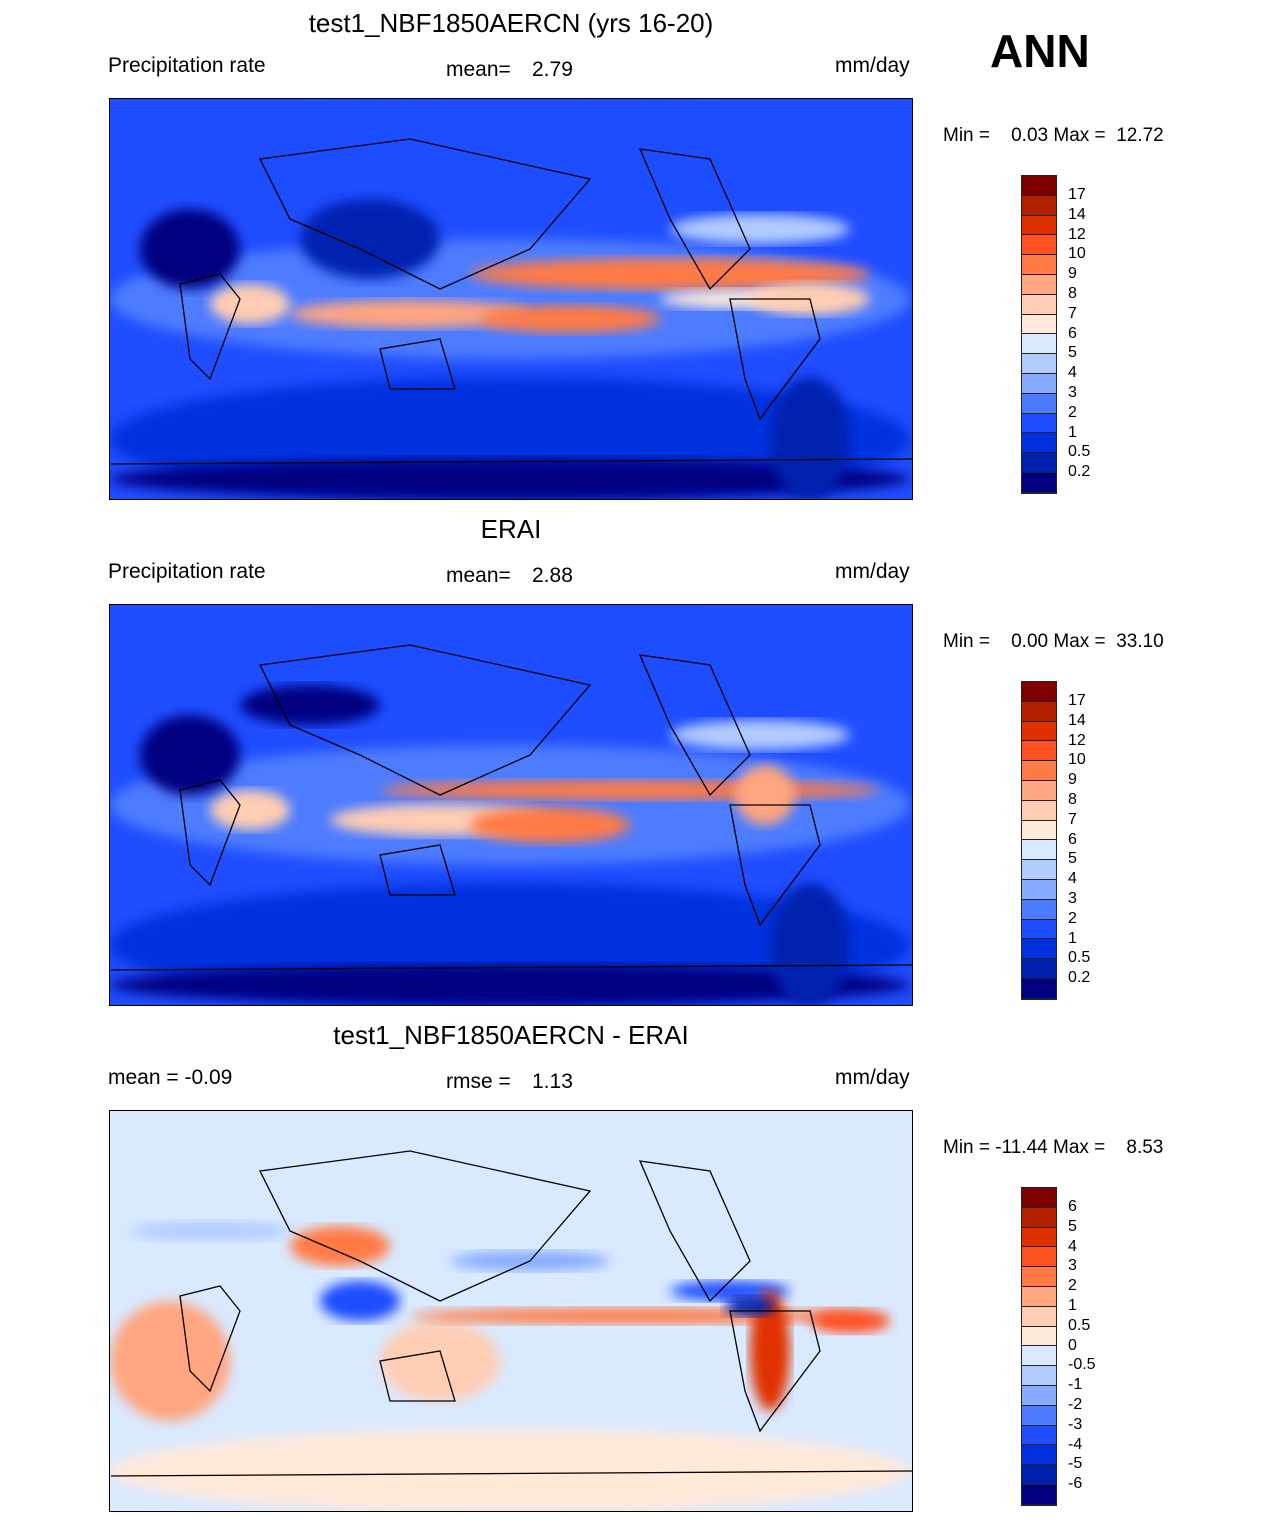 The image size is (1285, 1519). Describe the element at coordinates (1053, 135) in the screenshot. I see `min-max-label: Min = 0.03 Max = 12.72` at that location.